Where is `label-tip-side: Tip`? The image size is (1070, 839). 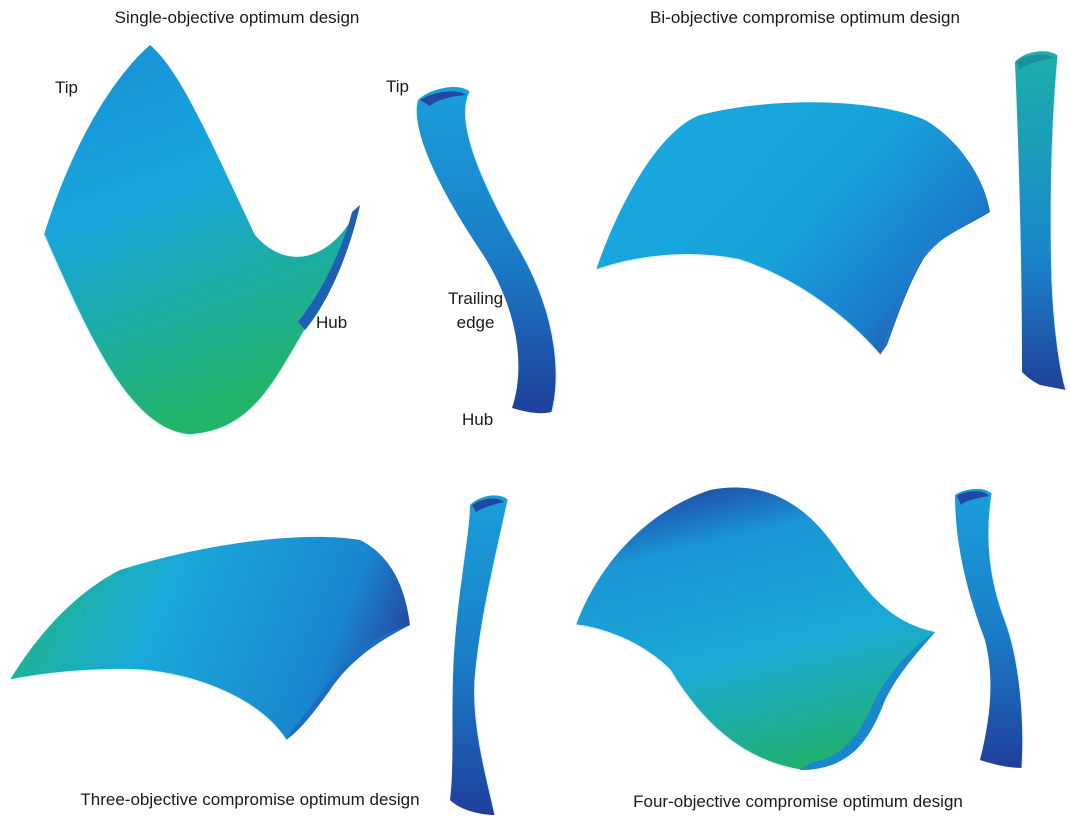
label-tip-side: Tip is located at coordinates (397, 86).